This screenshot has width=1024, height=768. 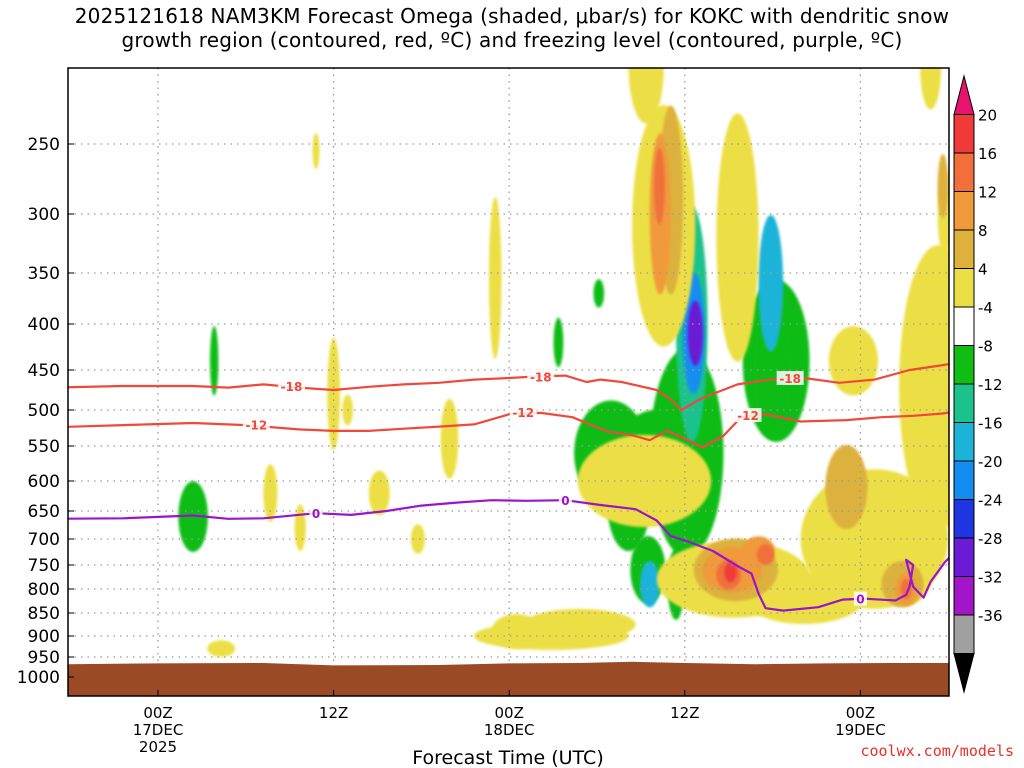 I want to click on colorbar-label: -28, so click(x=990, y=539).